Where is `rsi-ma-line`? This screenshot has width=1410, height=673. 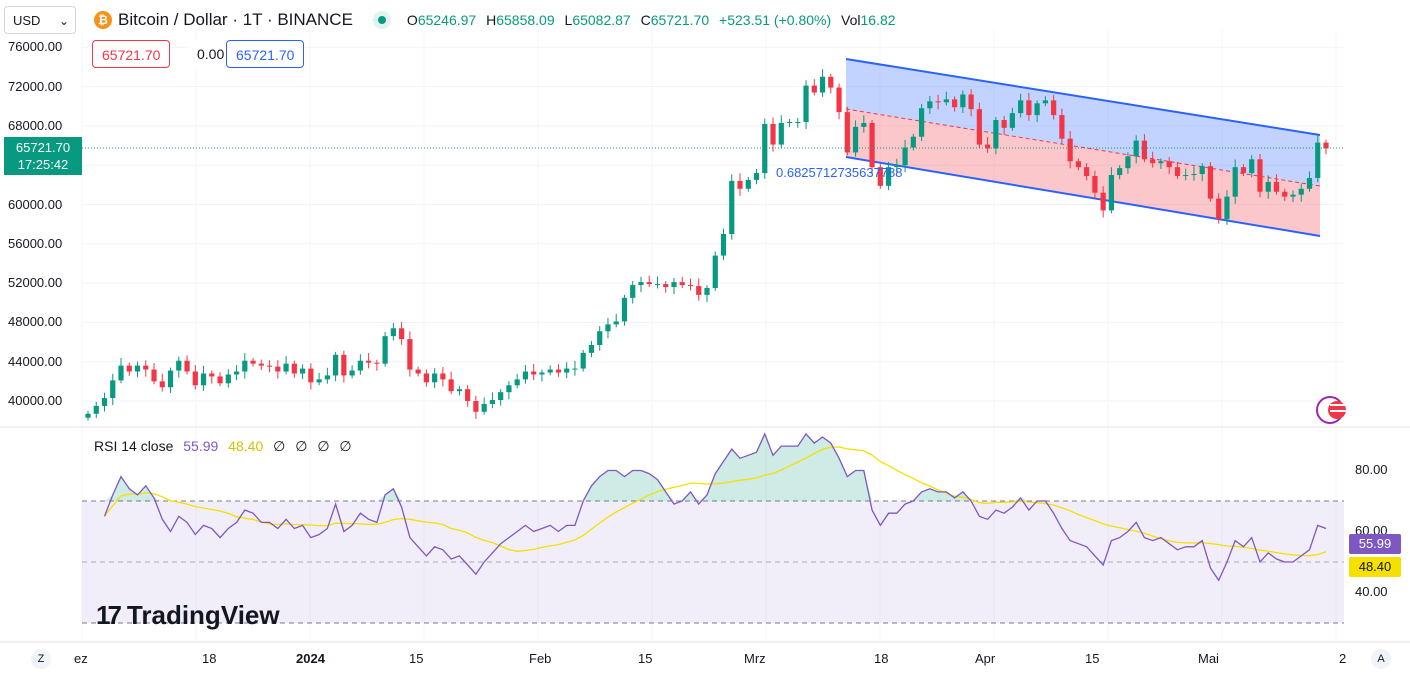
rsi-ma-line is located at coordinates (715, 501).